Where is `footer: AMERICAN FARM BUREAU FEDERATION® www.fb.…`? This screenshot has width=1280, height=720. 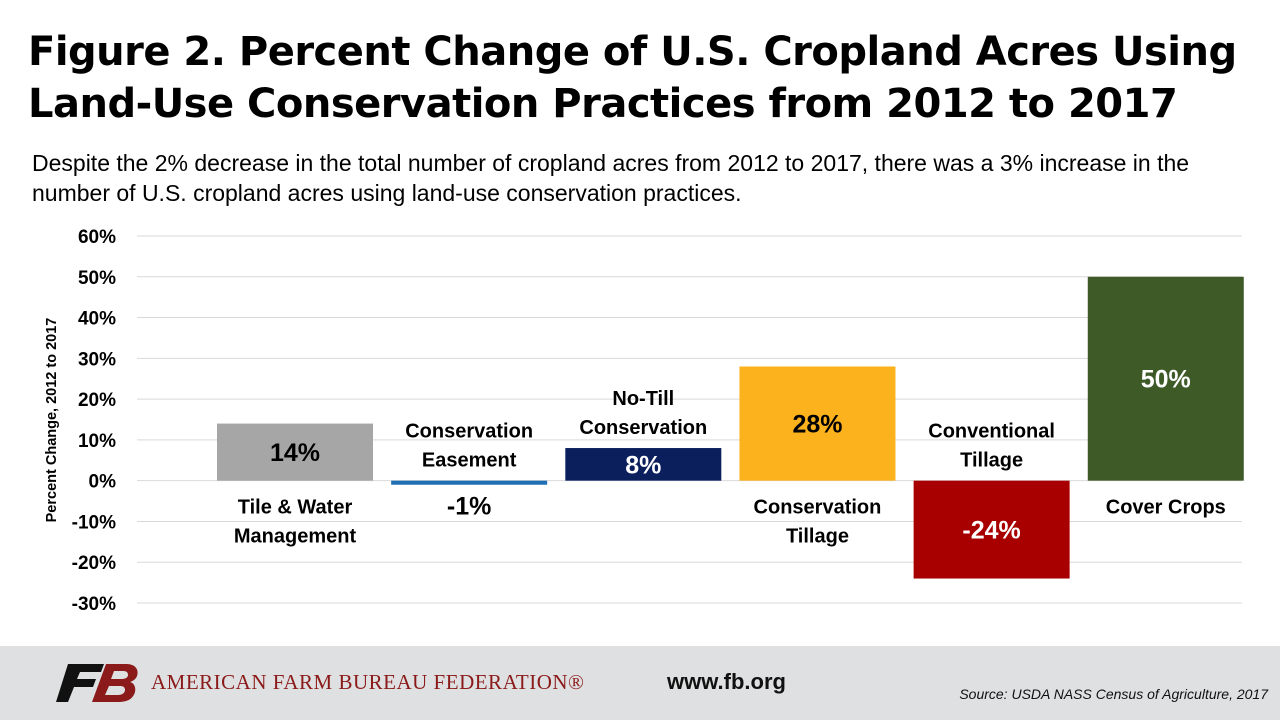 footer: AMERICAN FARM BUREAU FEDERATION® www.fb.… is located at coordinates (640, 683).